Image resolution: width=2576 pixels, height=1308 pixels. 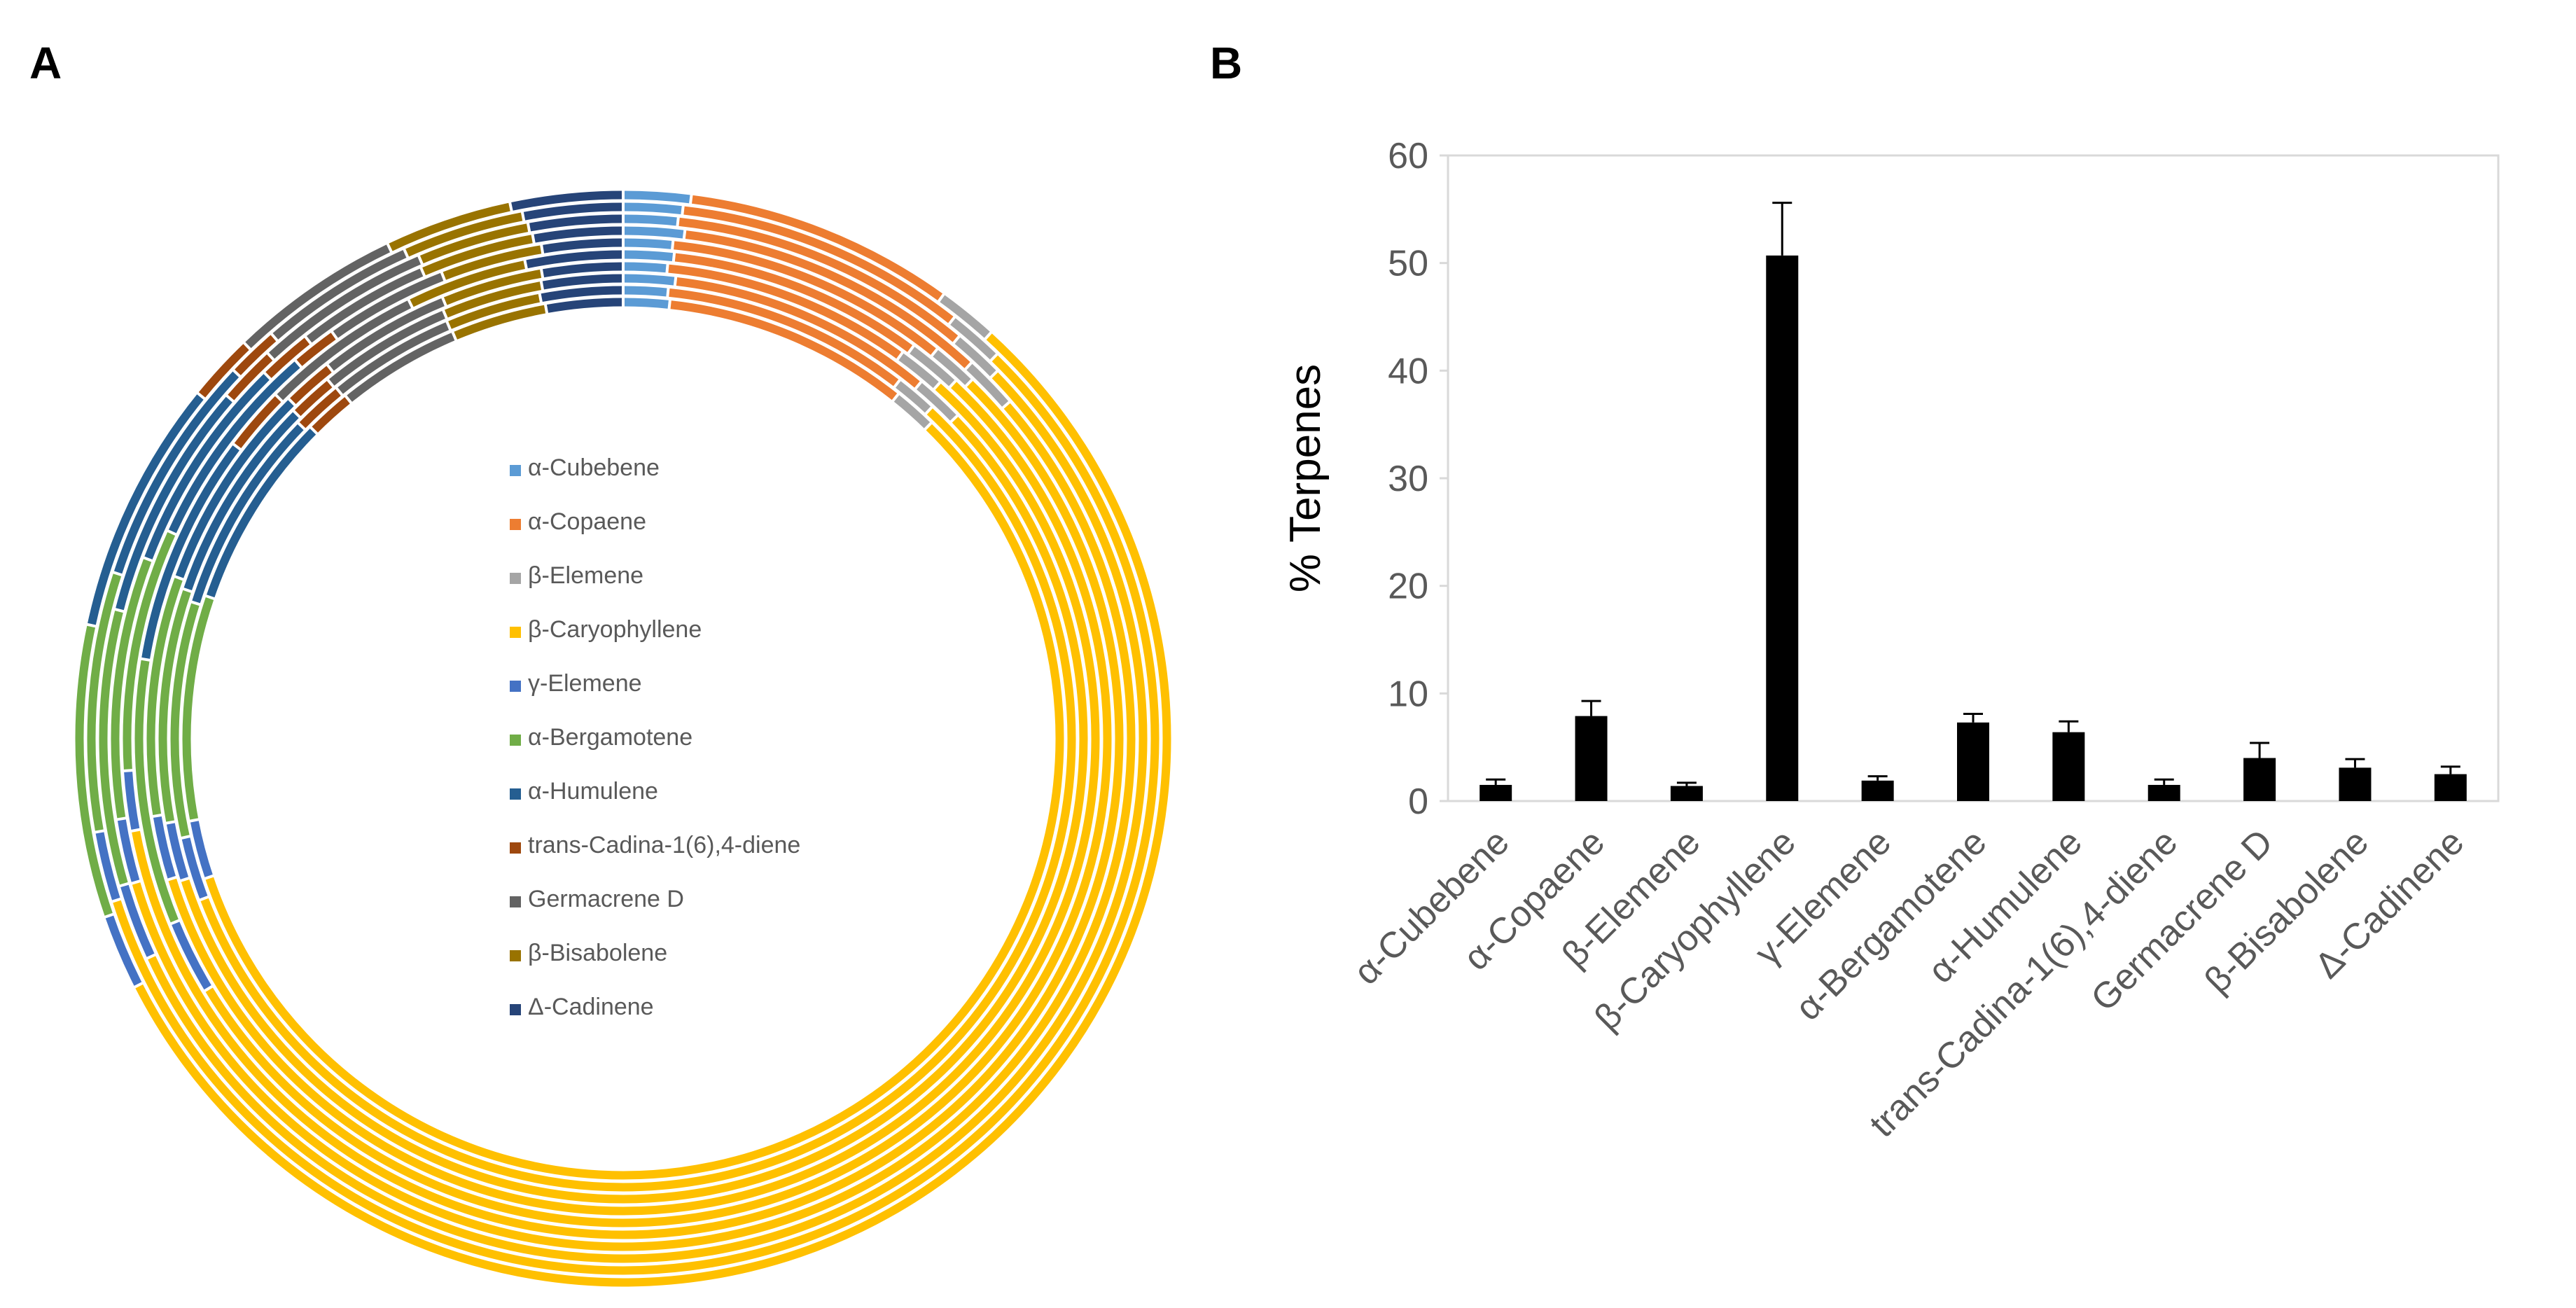 What do you see at coordinates (574, 259) in the screenshot?
I see `ring-6-segment-cadinene` at bounding box center [574, 259].